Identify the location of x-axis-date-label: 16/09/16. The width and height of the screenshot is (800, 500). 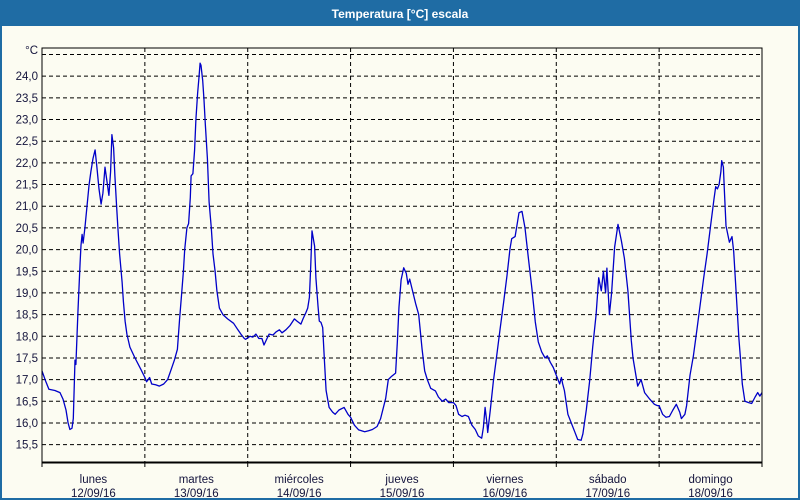
(504, 494).